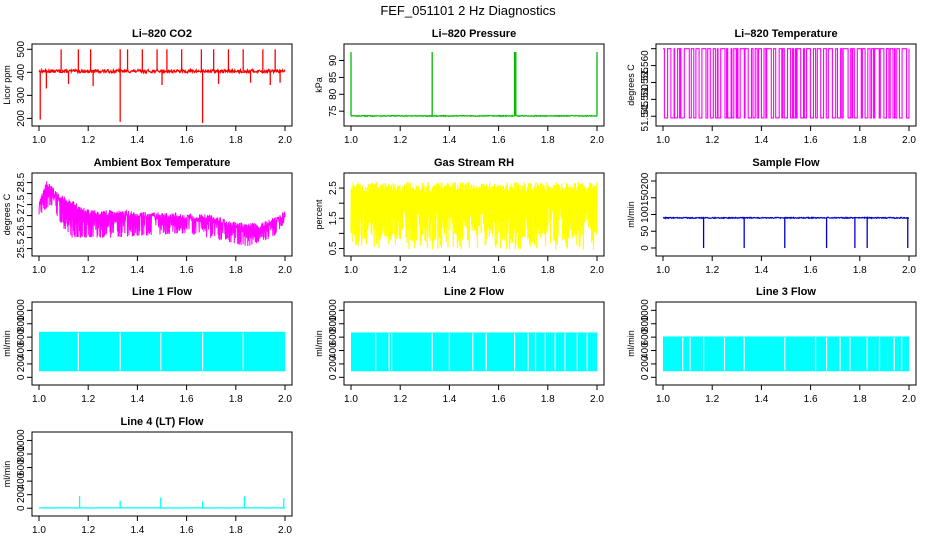 This screenshot has height=540, width=936. What do you see at coordinates (333, 188) in the screenshot?
I see `y-tick-label: 2.5` at bounding box center [333, 188].